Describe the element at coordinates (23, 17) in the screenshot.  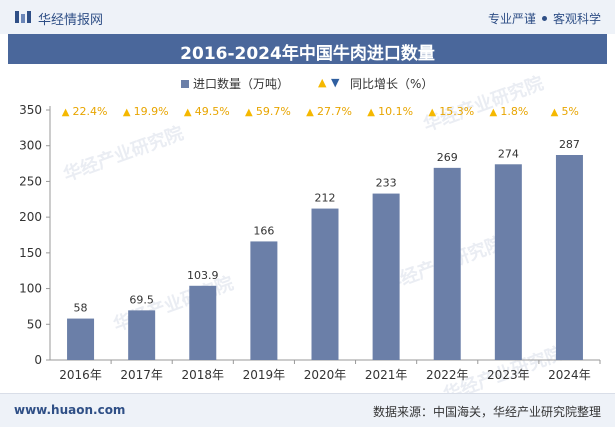
I see `brand-logo-icon` at that location.